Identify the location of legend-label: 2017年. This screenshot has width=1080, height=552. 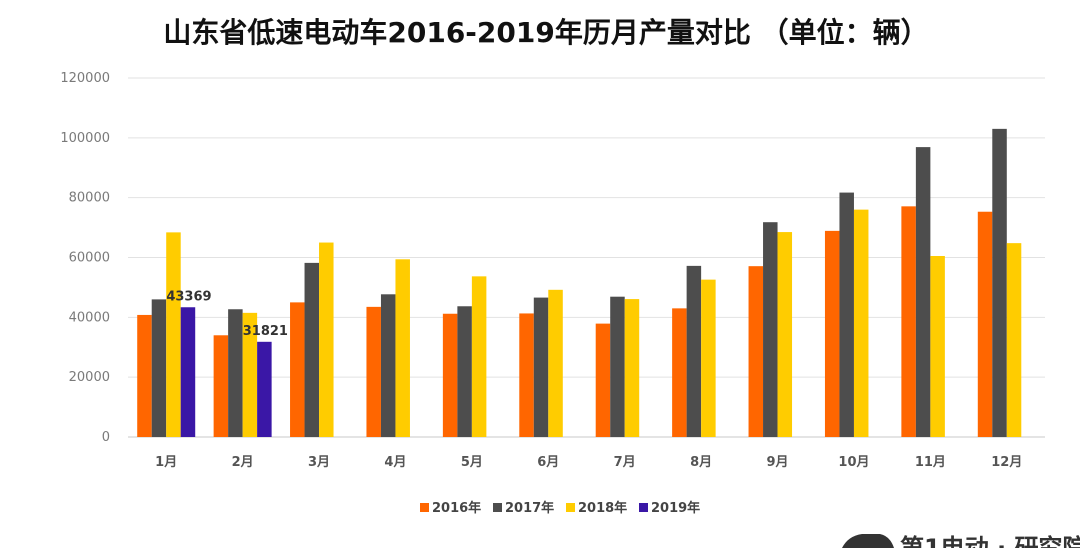
(529, 508).